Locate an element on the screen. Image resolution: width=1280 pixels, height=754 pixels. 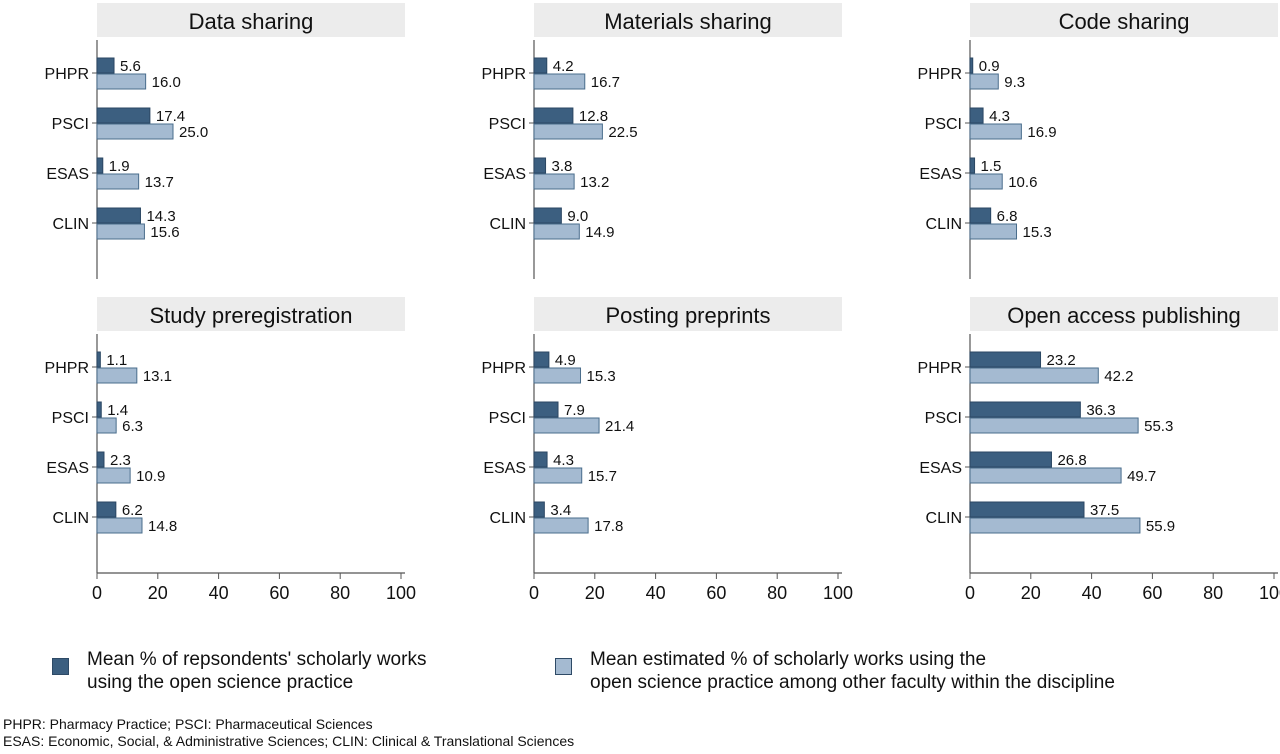
x-tick-label: 0 is located at coordinates (97, 593).